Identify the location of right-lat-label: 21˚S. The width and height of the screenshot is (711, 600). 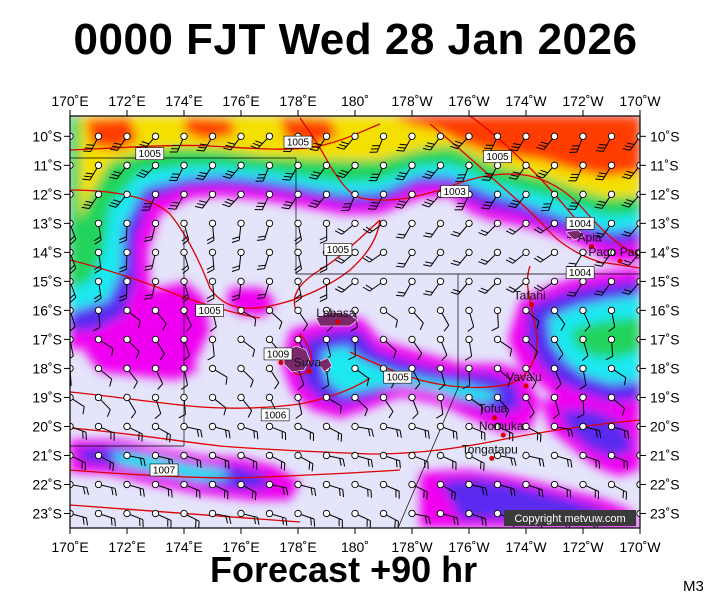
(665, 455).